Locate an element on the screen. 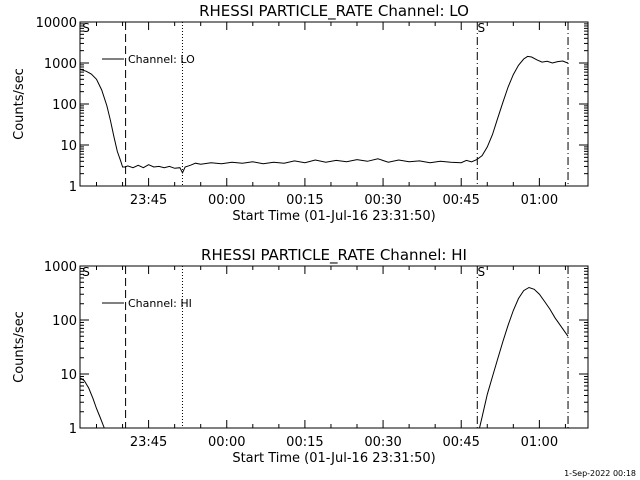 The image size is (640, 480). legend-label: Channel: LO is located at coordinates (161, 59).